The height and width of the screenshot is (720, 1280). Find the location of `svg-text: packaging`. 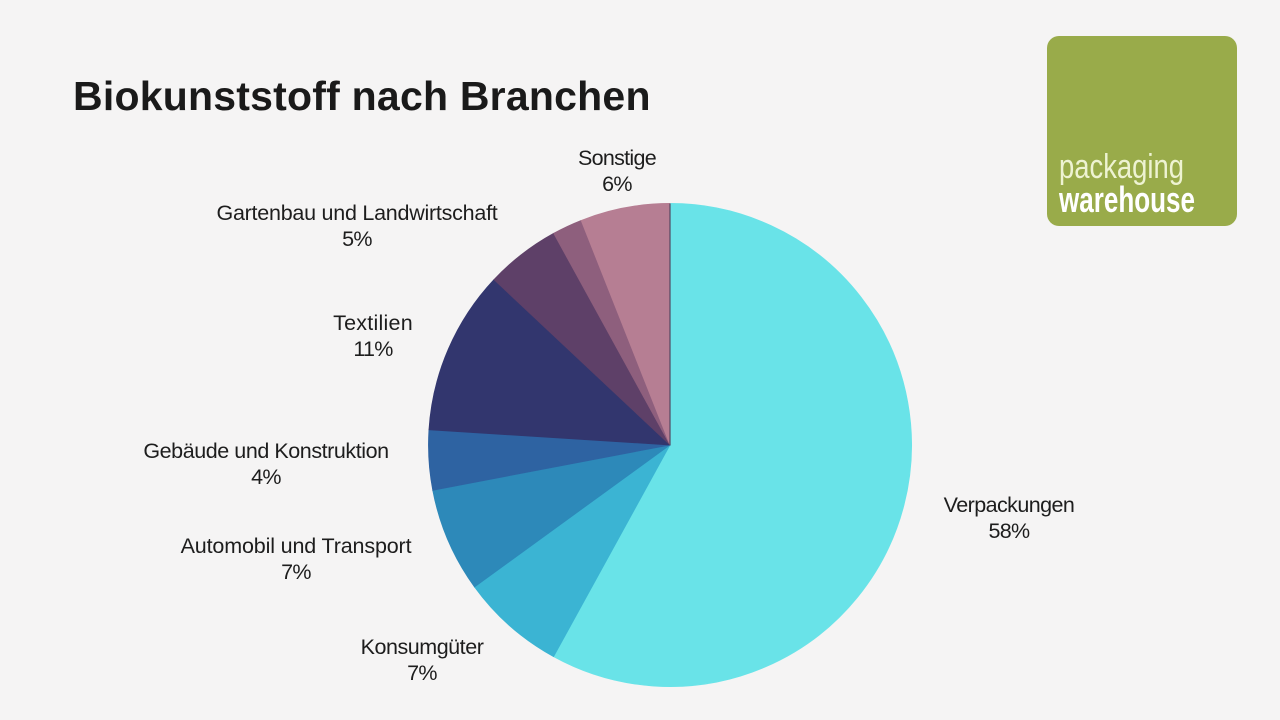

svg-text: packaging is located at coordinates (1121, 167).